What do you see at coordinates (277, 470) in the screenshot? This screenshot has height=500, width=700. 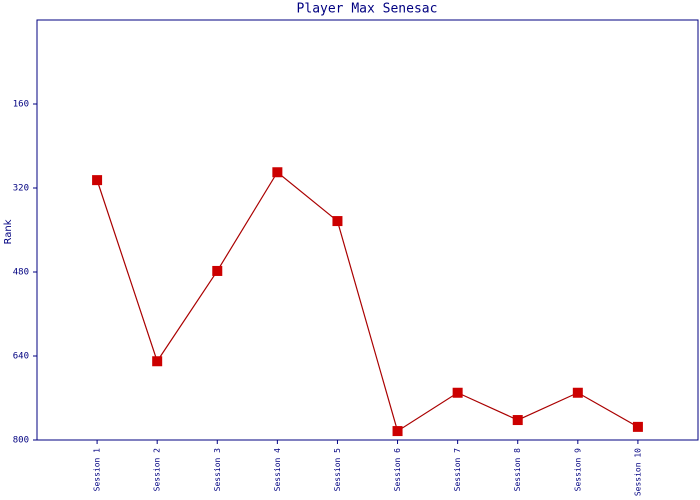 I see `x-tick-label: Session 4` at bounding box center [277, 470].